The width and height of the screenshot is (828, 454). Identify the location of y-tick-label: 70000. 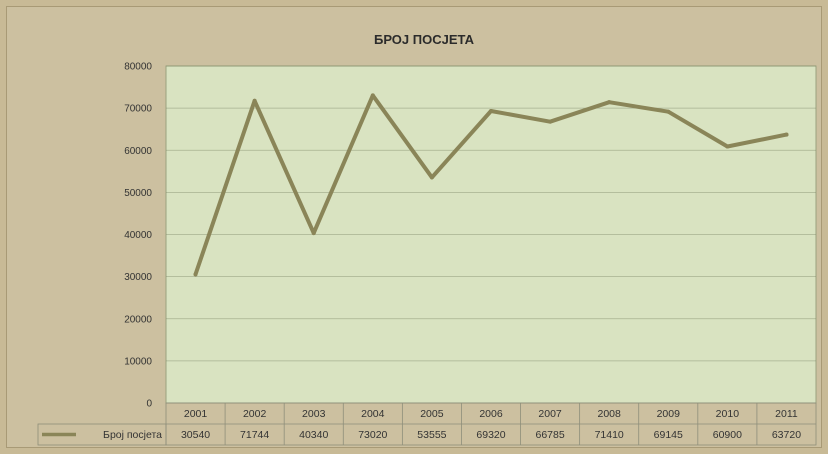
(138, 109).